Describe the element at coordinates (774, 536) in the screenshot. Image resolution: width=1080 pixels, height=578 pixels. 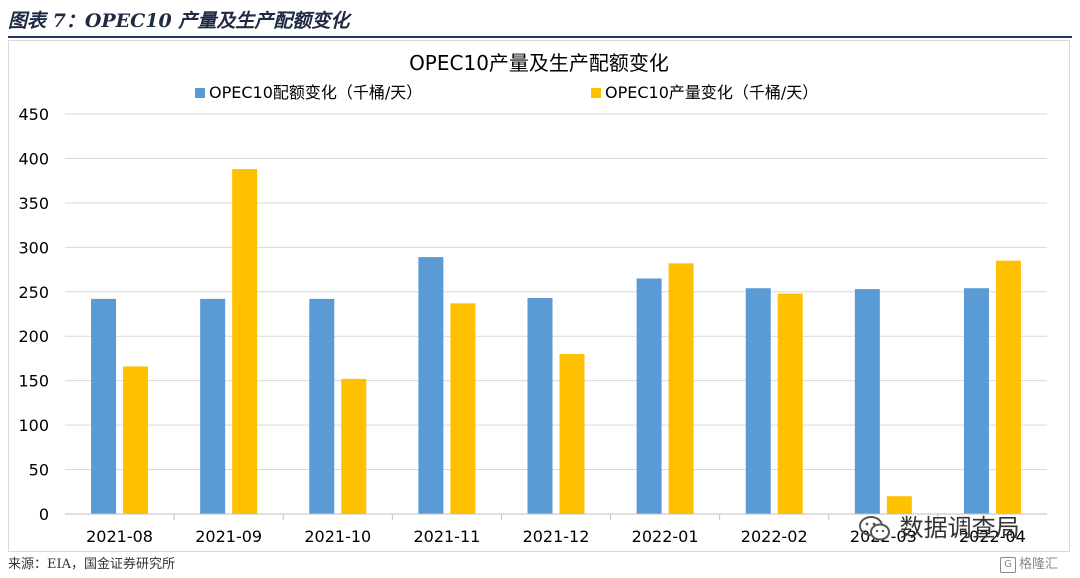
I see `x-tick-label: 2022-02` at that location.